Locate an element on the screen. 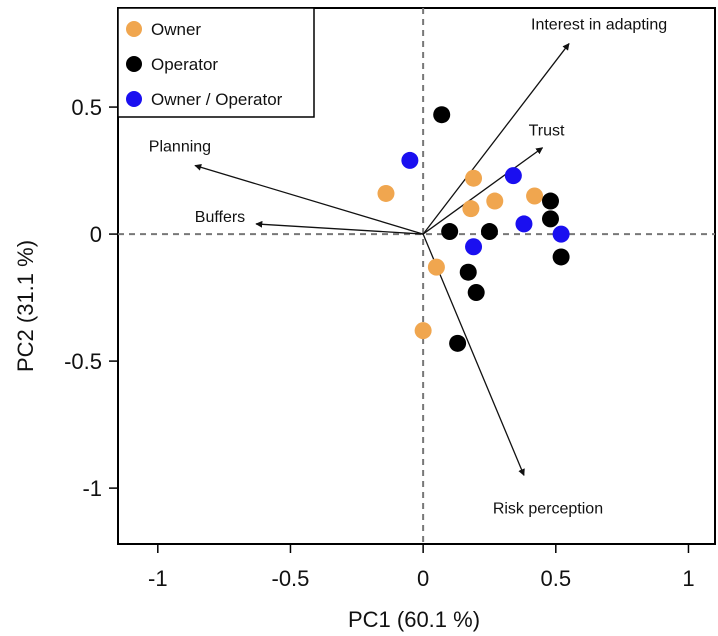  x-tick-label: 0.5 is located at coordinates (556, 578).